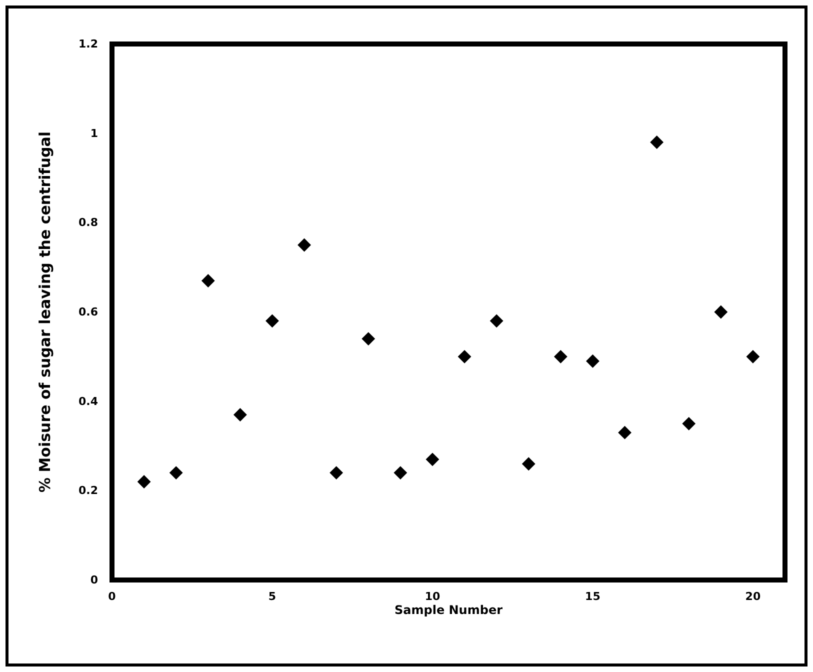  I want to click on x-tick-label: 5, so click(272, 596).